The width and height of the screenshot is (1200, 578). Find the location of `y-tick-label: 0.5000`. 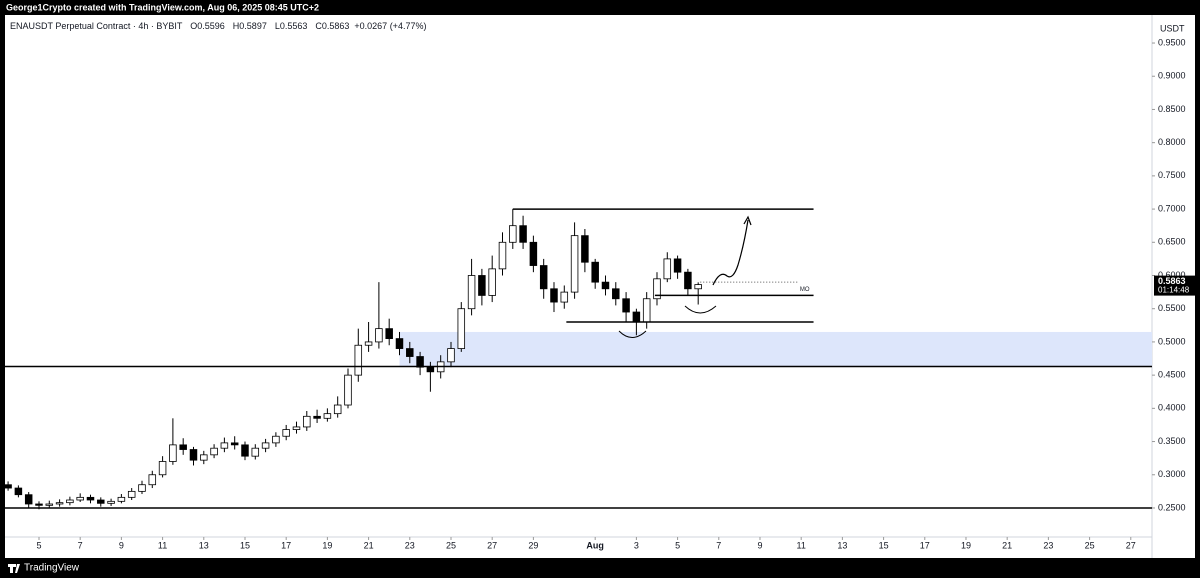

y-tick-label: 0.5000 is located at coordinates (1172, 341).